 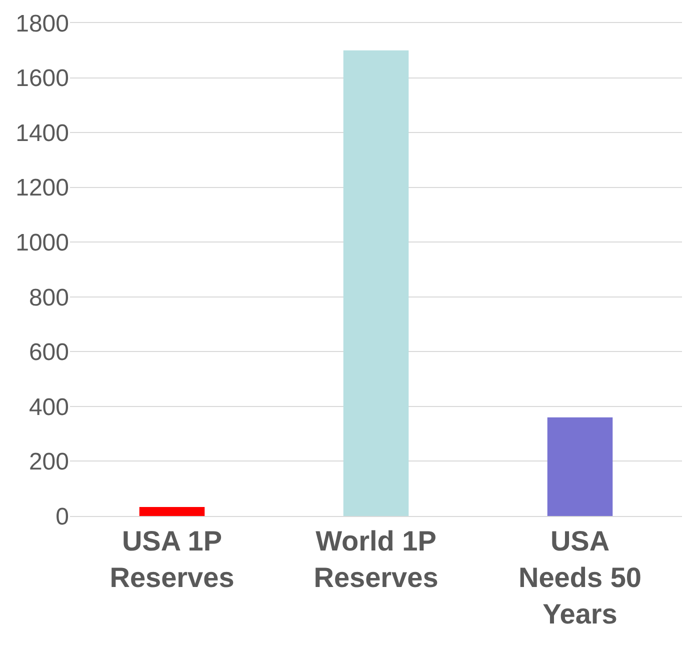 I want to click on x-tick-label: World 1P Reserves, so click(x=376, y=559).